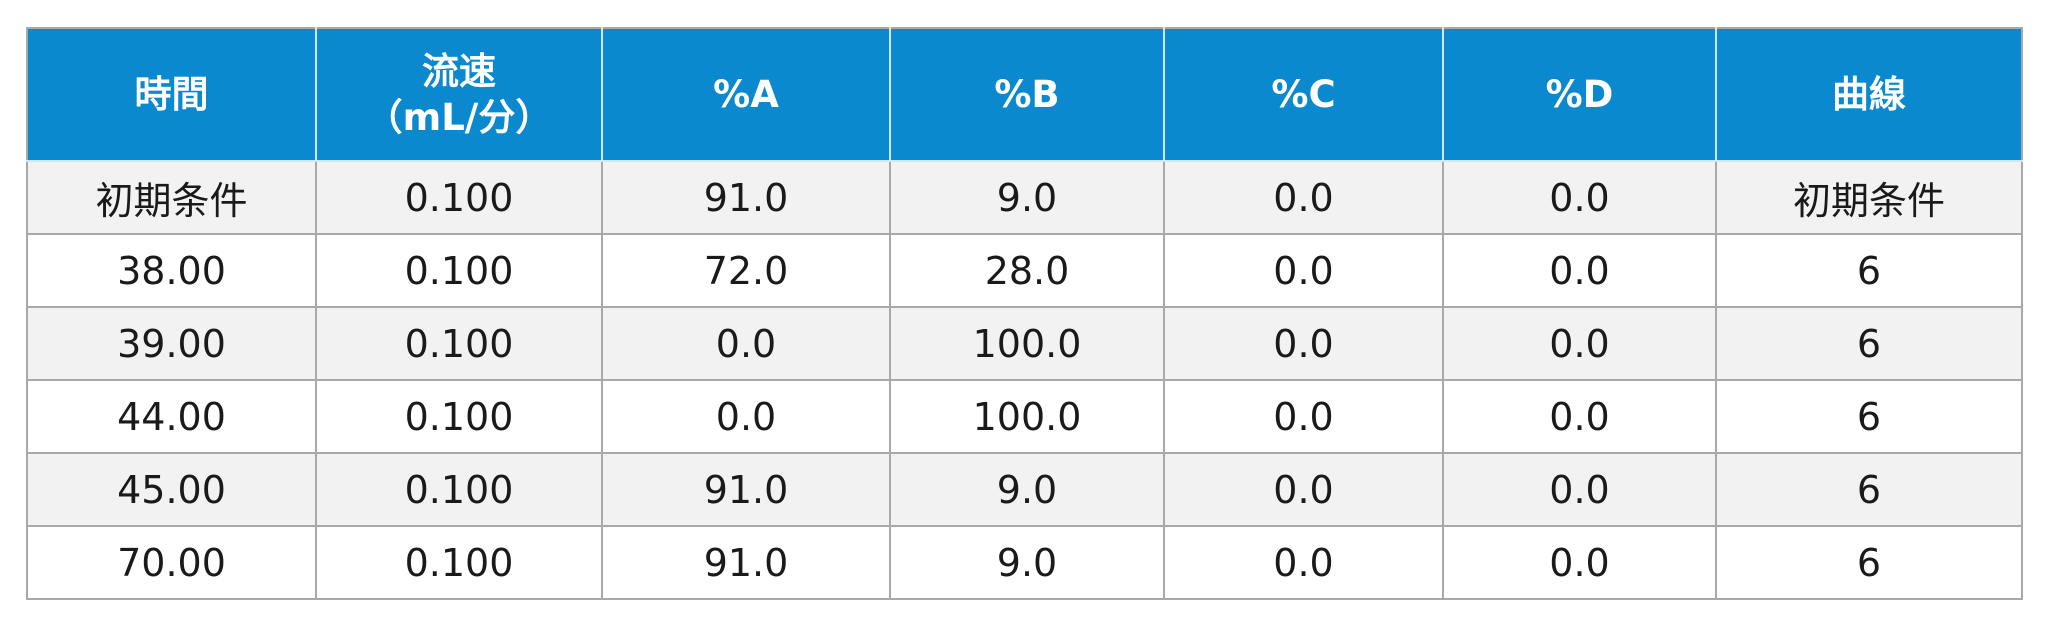 The width and height of the screenshot is (2048, 639). Describe the element at coordinates (171, 416) in the screenshot. I see `cell-time: 44.00` at that location.